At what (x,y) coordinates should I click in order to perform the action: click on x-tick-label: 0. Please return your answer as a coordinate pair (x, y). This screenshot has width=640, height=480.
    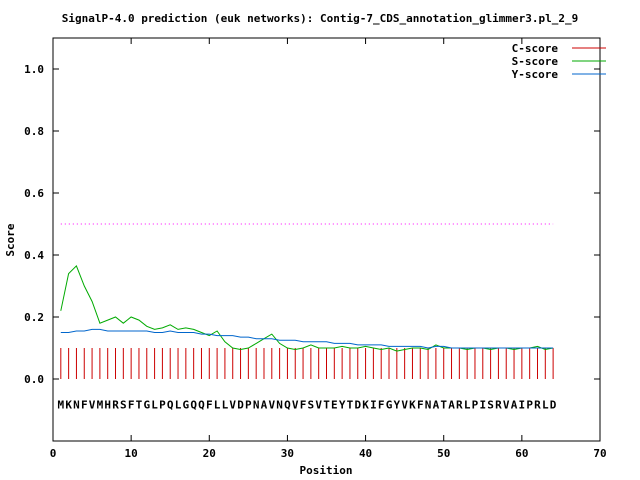
    Looking at the image, I should click on (53, 453).